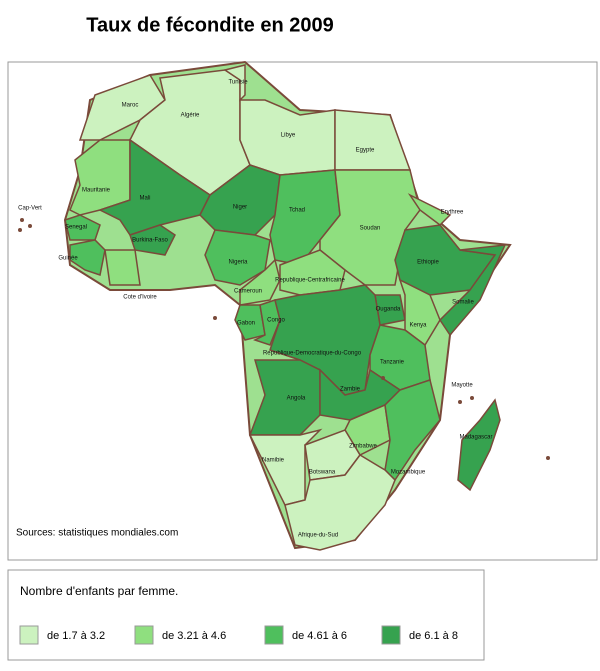 The height and width of the screenshot is (671, 600). What do you see at coordinates (194, 636) in the screenshot?
I see `legend-label: de 3.21 à 4.6` at bounding box center [194, 636].